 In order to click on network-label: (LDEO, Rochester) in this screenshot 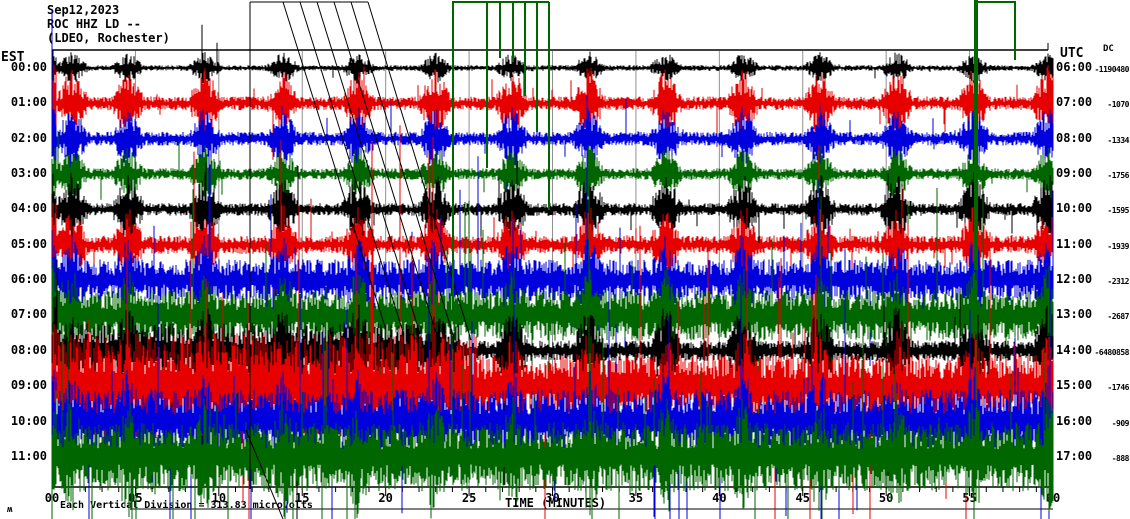, I will do `click(108, 38)`.